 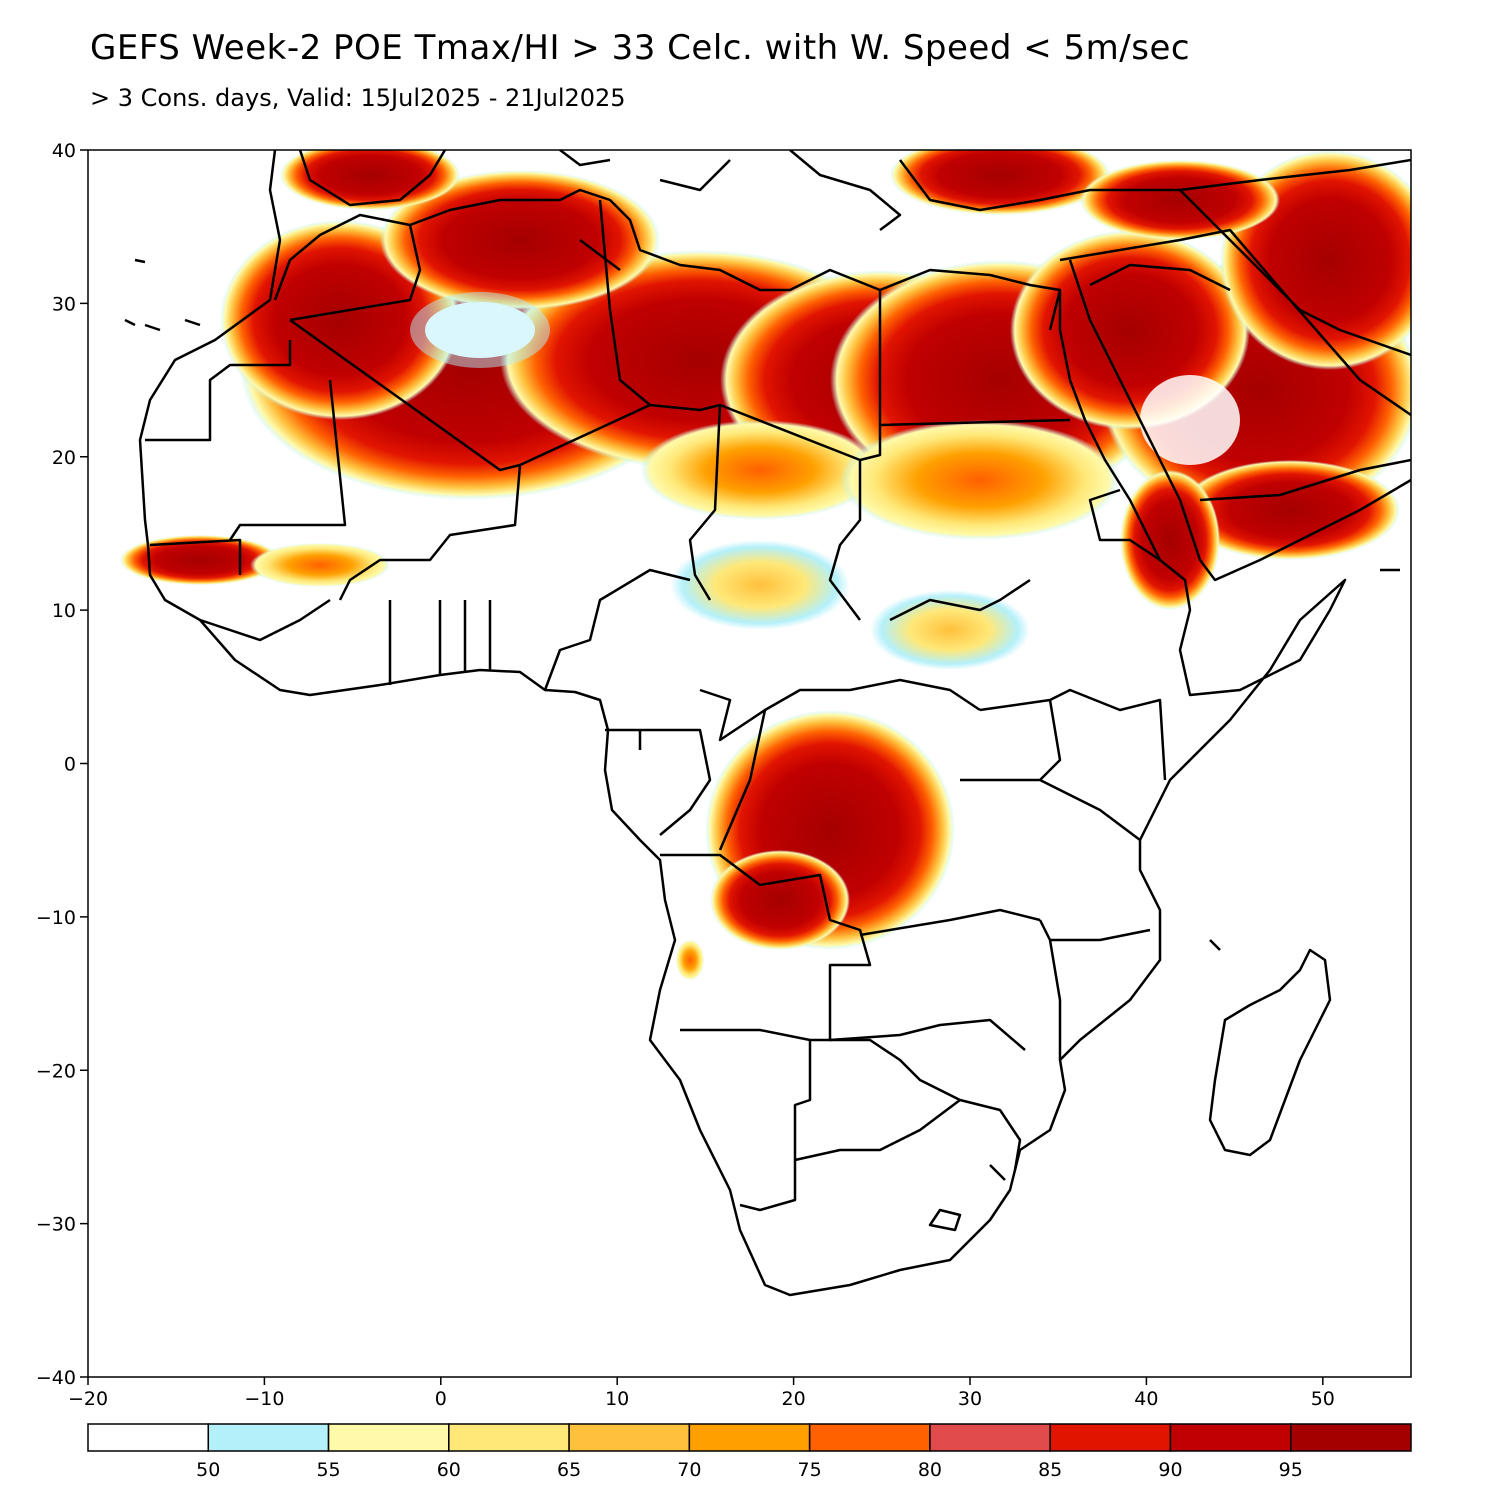 What do you see at coordinates (56, 1378) in the screenshot?
I see `y-tick-label: −40` at bounding box center [56, 1378].